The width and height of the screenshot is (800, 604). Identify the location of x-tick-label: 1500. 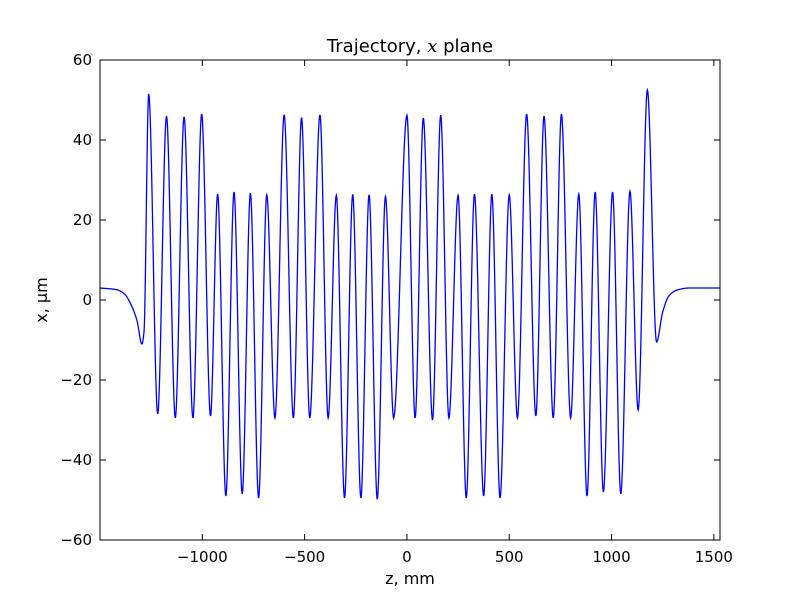
(714, 557).